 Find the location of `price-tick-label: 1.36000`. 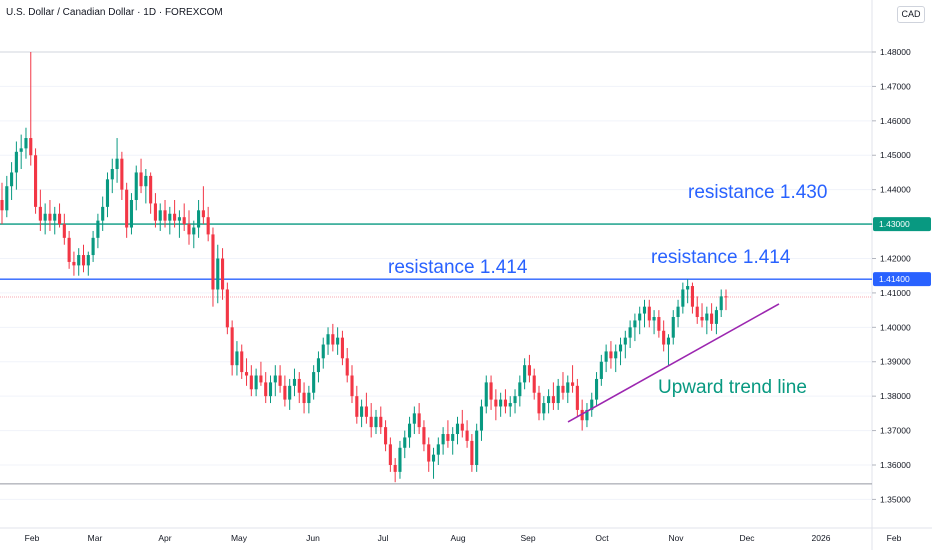

price-tick-label: 1.36000 is located at coordinates (895, 465).